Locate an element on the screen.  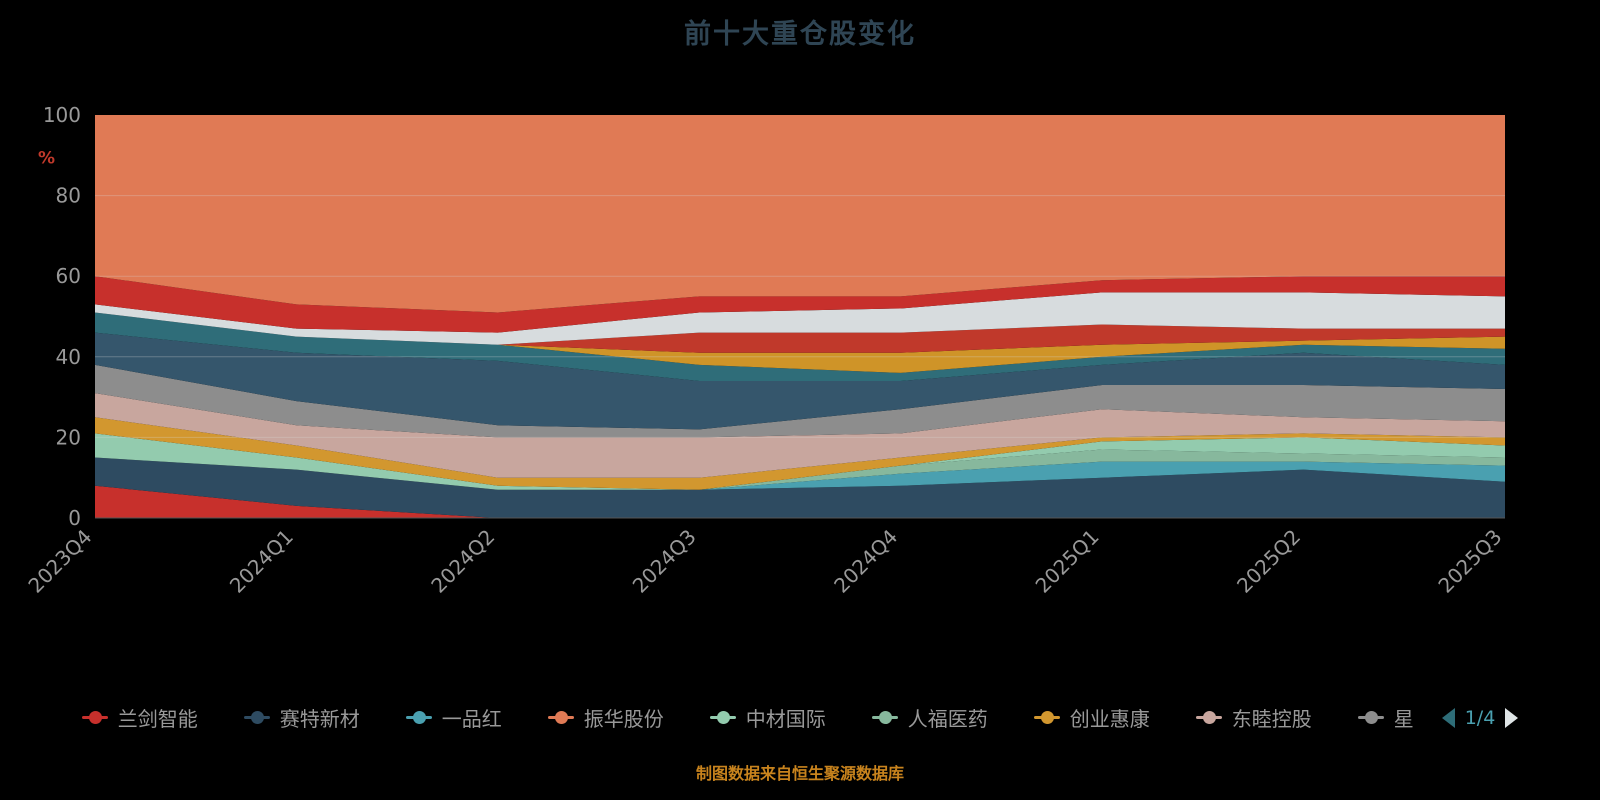
area-series-创业惠康 is located at coordinates (800, 453).